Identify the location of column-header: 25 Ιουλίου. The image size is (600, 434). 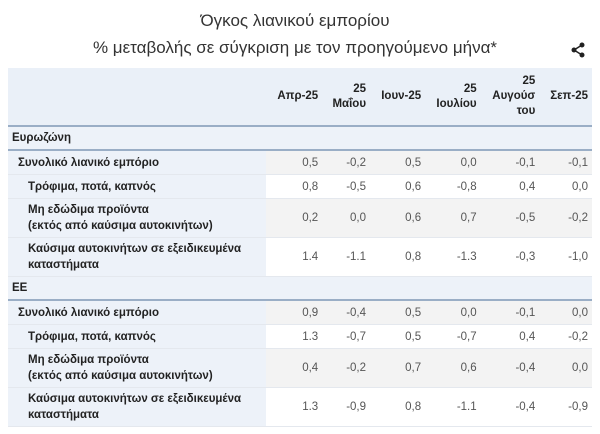
(453, 97).